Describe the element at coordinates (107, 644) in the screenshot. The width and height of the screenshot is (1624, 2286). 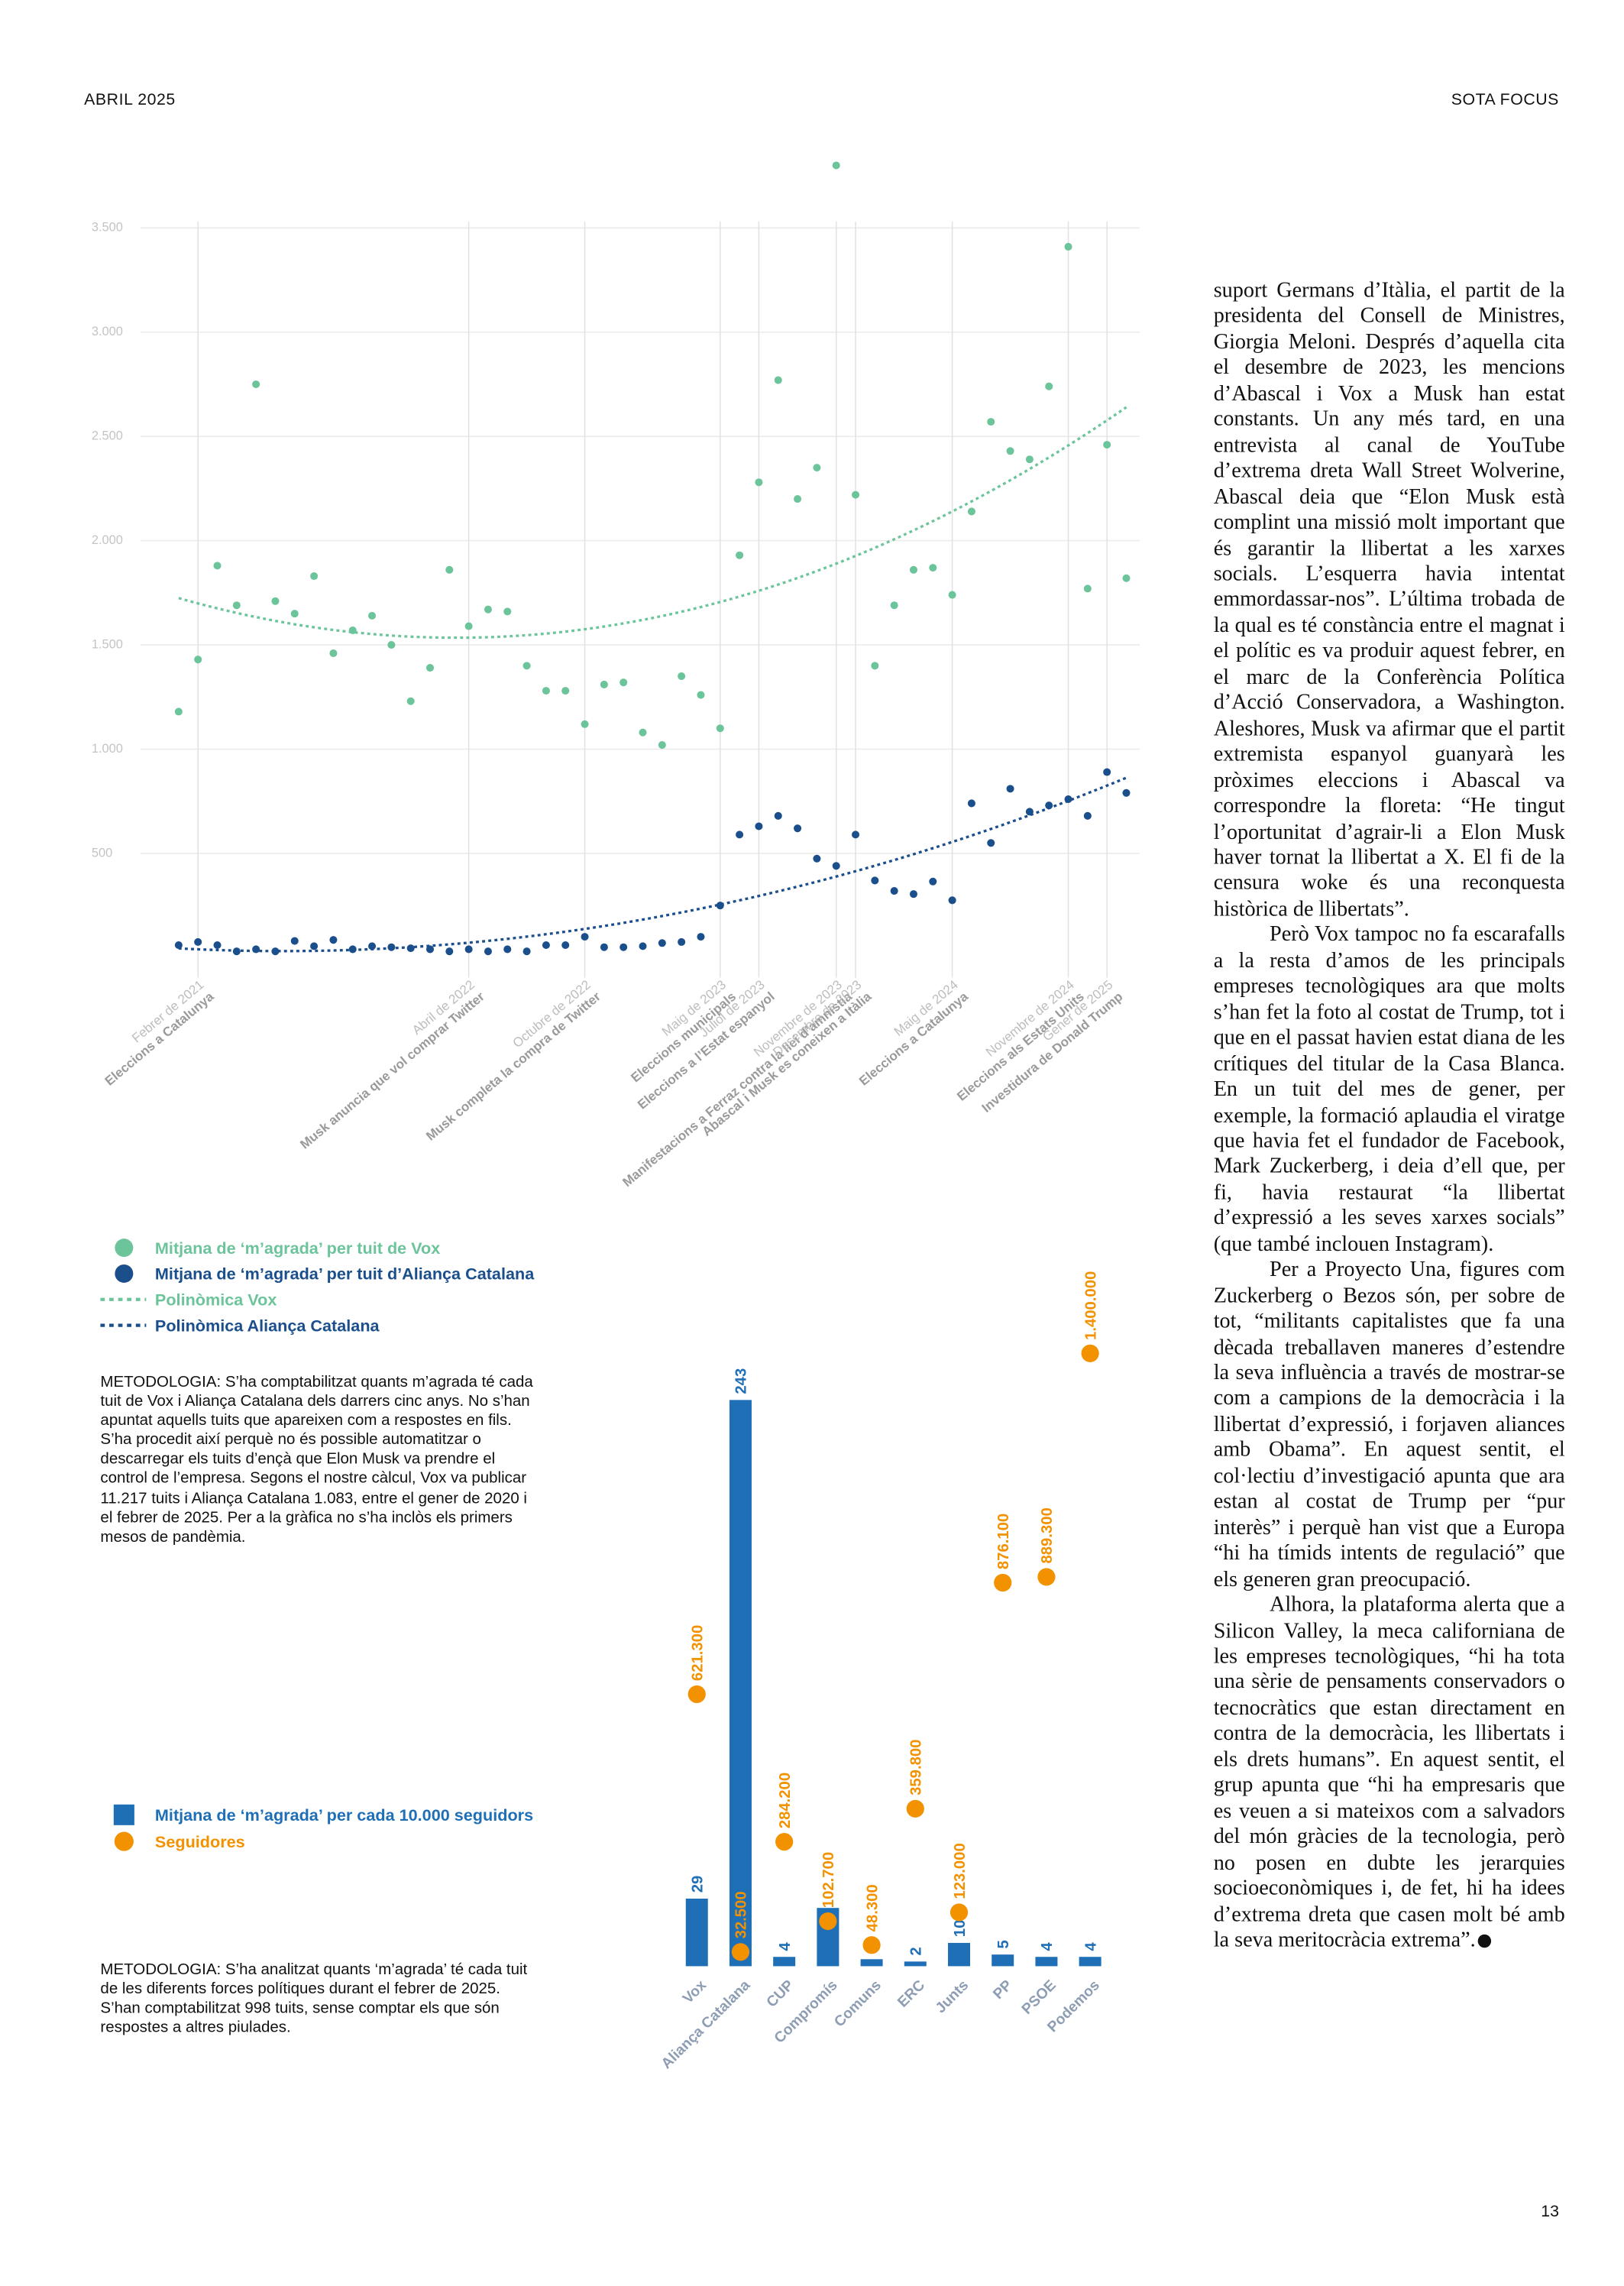
I see `y-tick-label: 1.500` at that location.